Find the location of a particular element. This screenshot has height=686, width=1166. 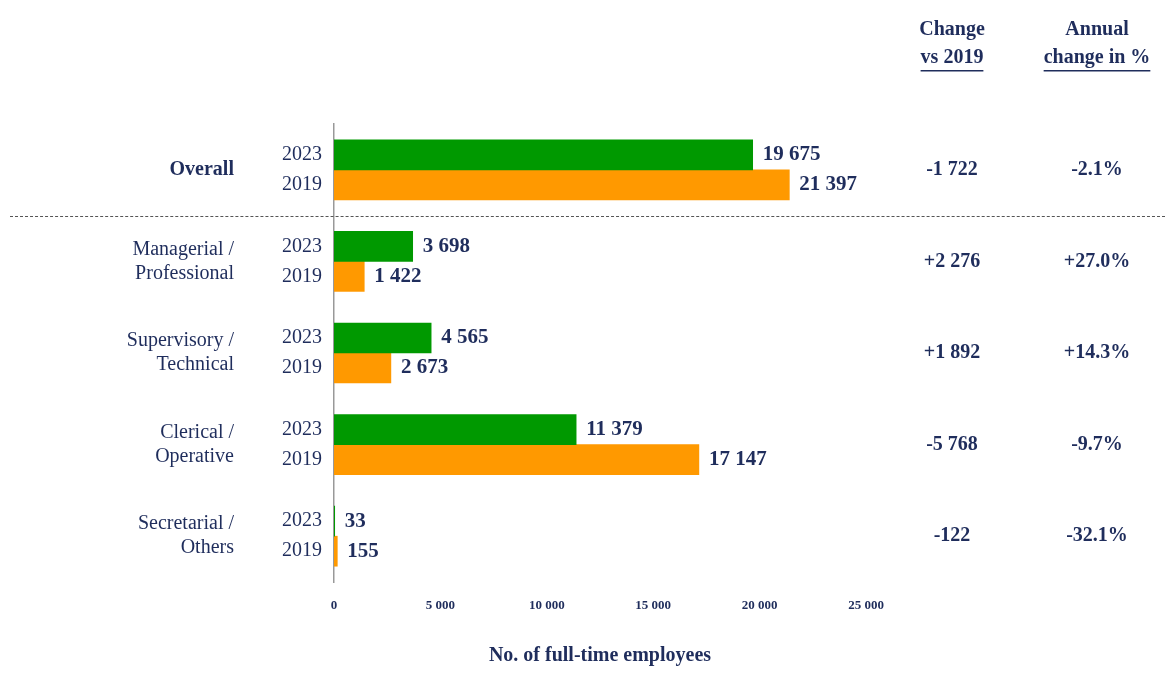

x-tick-label: 10 000 is located at coordinates (546, 605).